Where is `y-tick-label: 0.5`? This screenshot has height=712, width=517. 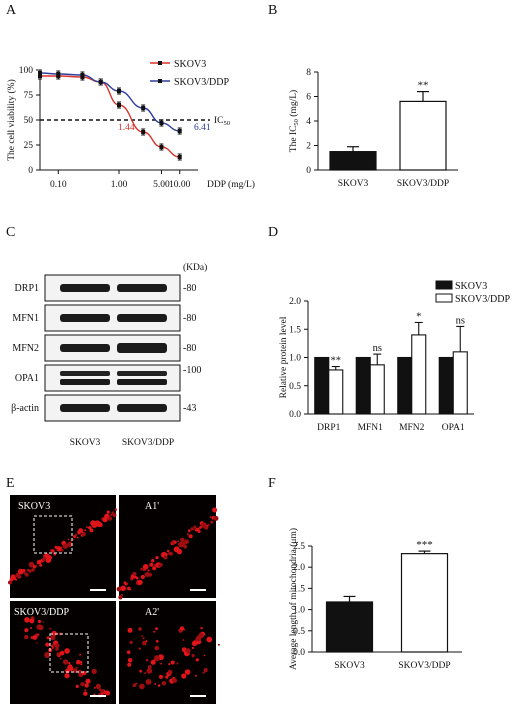
y-tick-label: 0.5 is located at coordinates (295, 387).